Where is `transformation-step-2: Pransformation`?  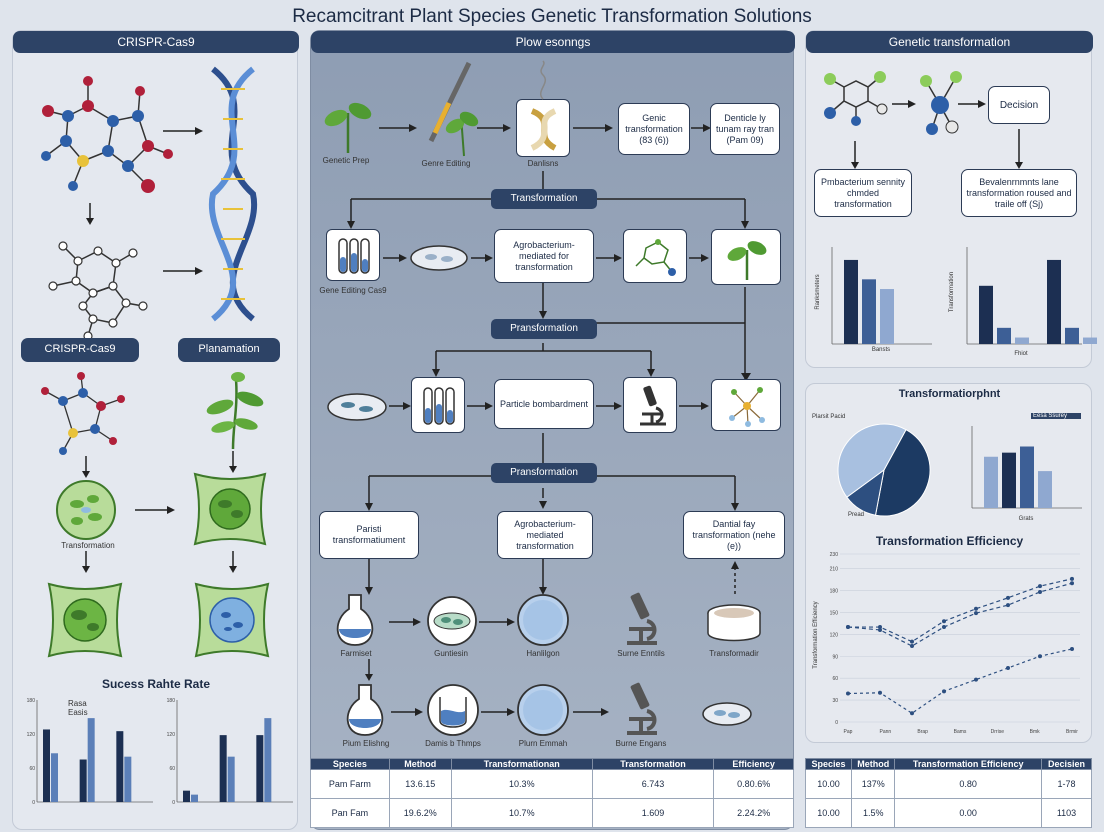
transformation-step-2: Pransformation is located at coordinates (544, 329).